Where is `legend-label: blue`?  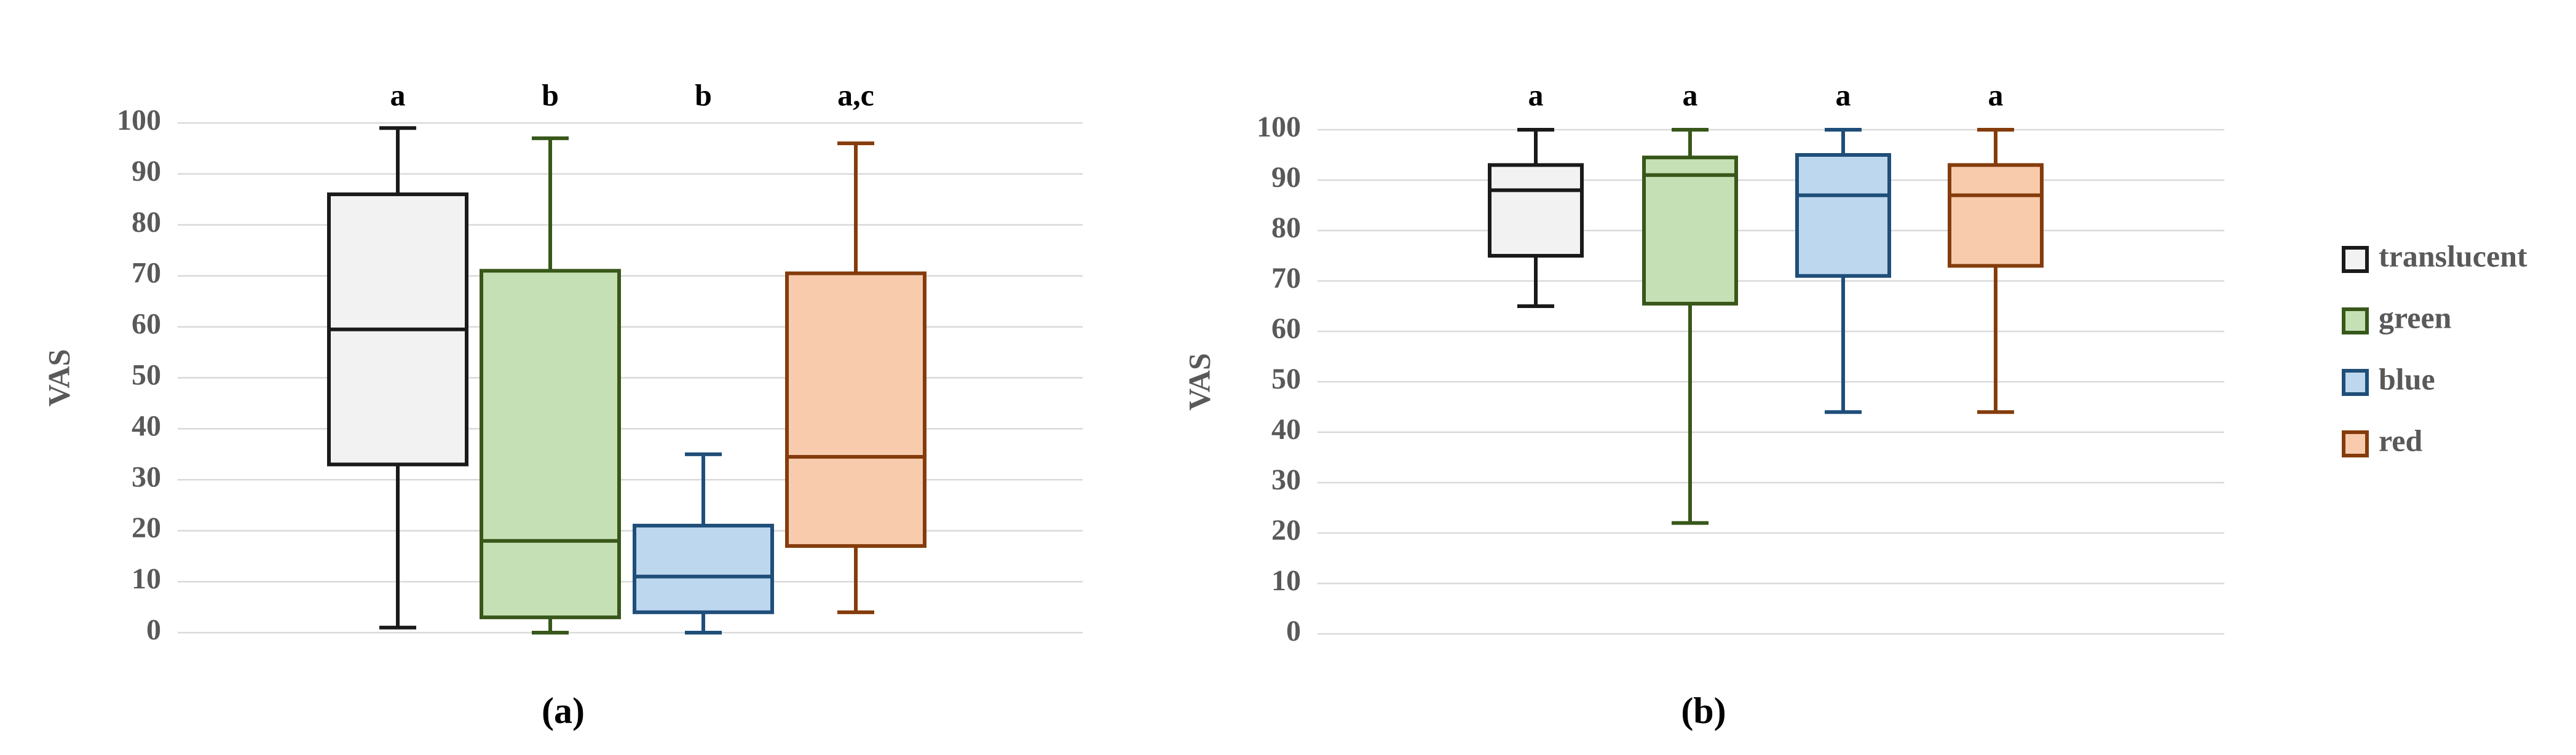
legend-label: blue is located at coordinates (2407, 379).